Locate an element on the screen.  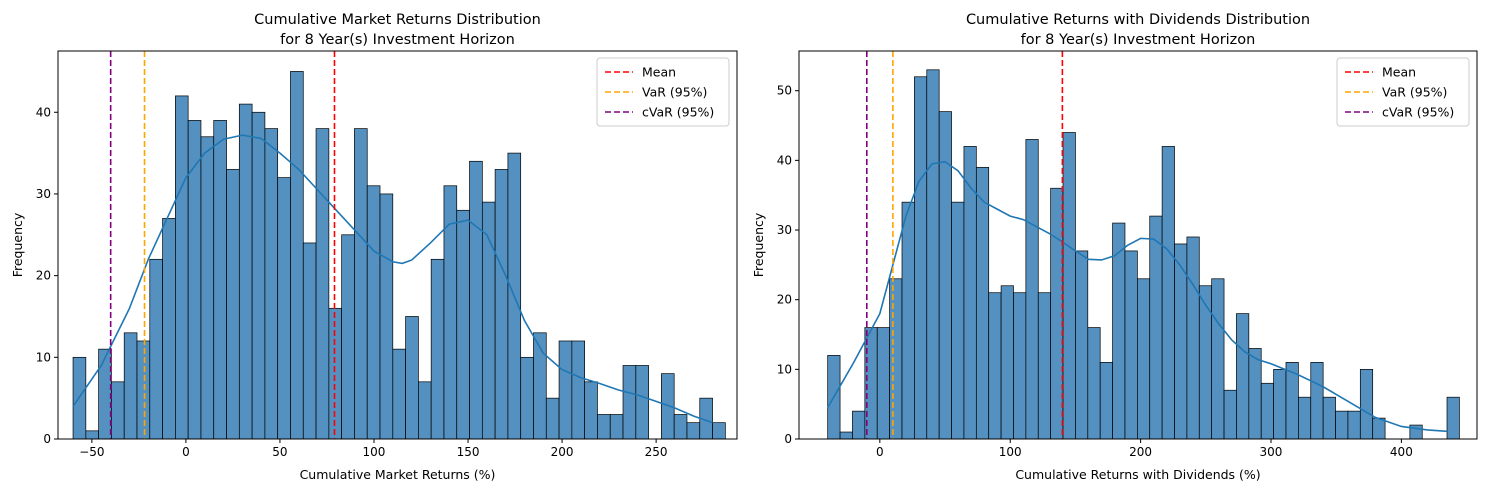
x-tick-label: 150 is located at coordinates (468, 452).